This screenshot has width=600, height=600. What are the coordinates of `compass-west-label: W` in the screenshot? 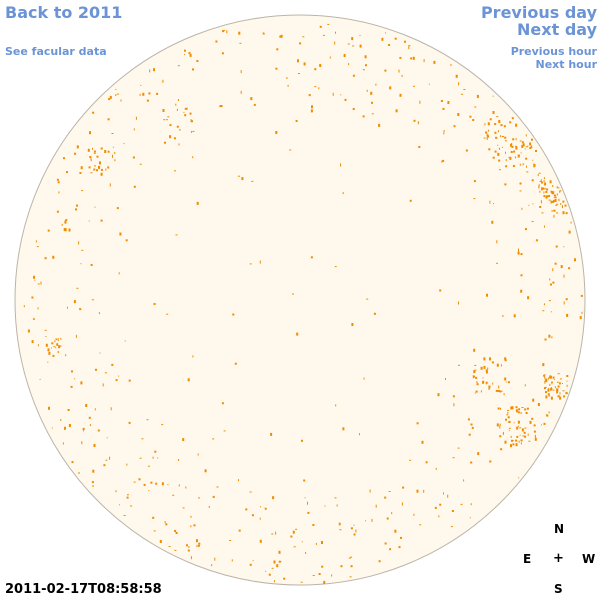 It's located at (589, 559).